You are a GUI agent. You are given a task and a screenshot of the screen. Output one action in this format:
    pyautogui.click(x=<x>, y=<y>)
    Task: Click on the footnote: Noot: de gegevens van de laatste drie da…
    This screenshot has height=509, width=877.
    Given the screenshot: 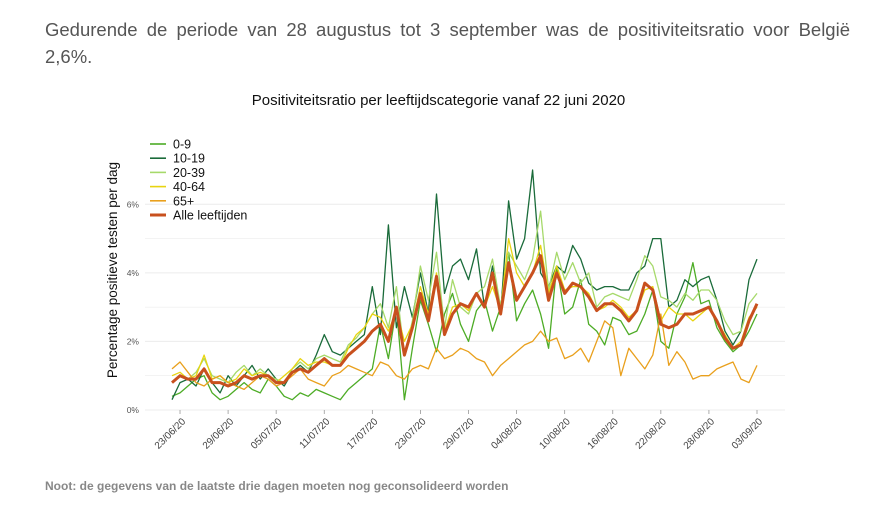 What is the action you would take?
    pyautogui.click(x=277, y=486)
    